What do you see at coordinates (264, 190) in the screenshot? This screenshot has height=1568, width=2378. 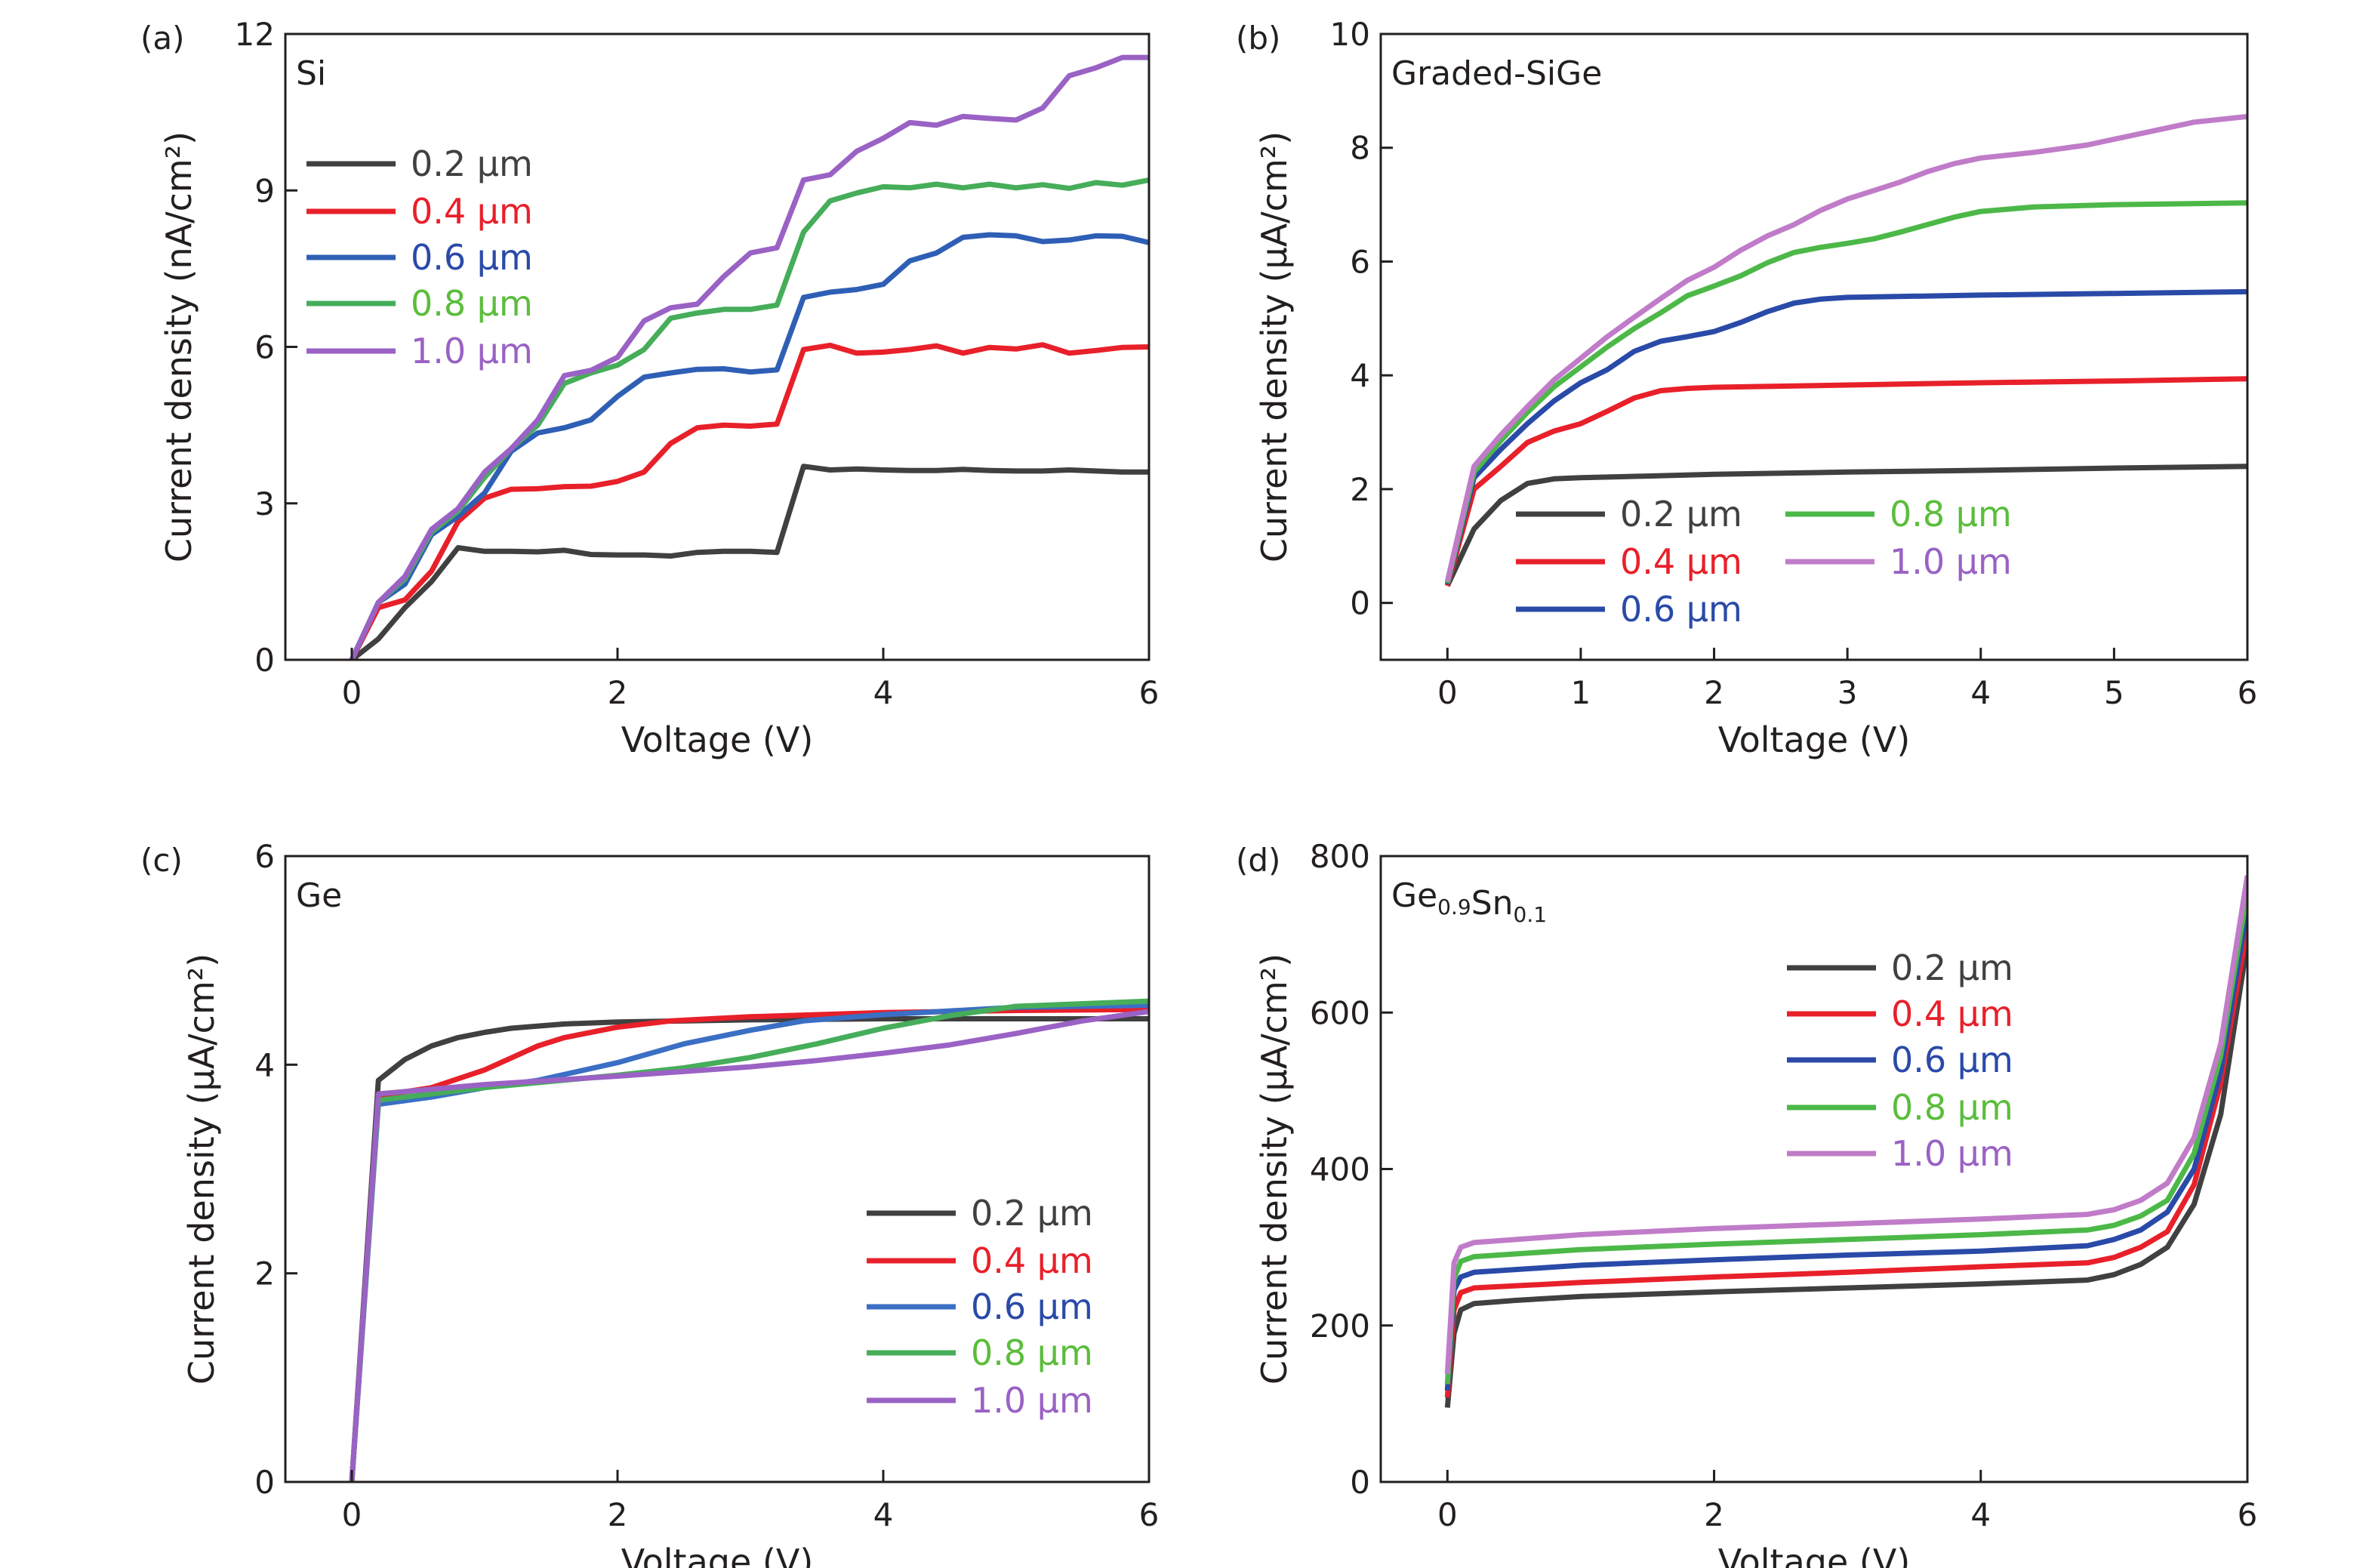 I see `y-tick-label: 9` at bounding box center [264, 190].